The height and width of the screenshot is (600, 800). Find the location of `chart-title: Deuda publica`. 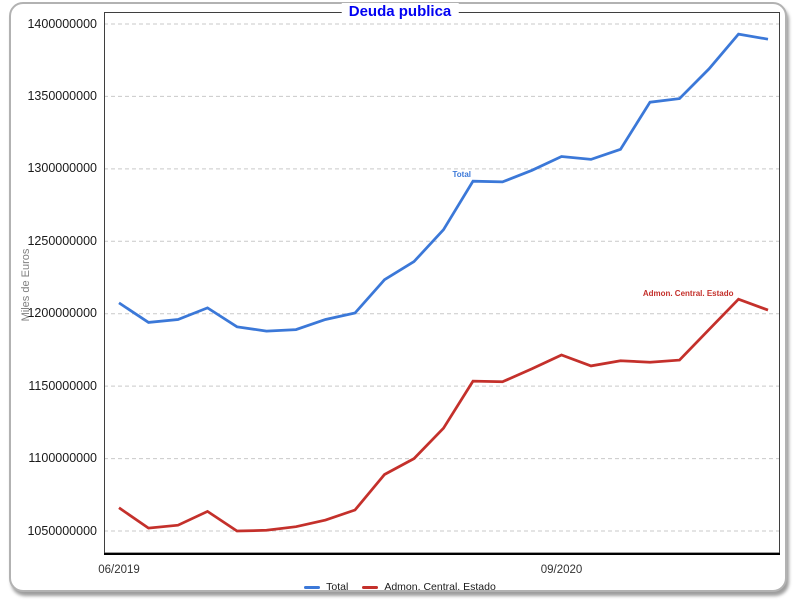

chart-title: Deuda publica is located at coordinates (400, 11).